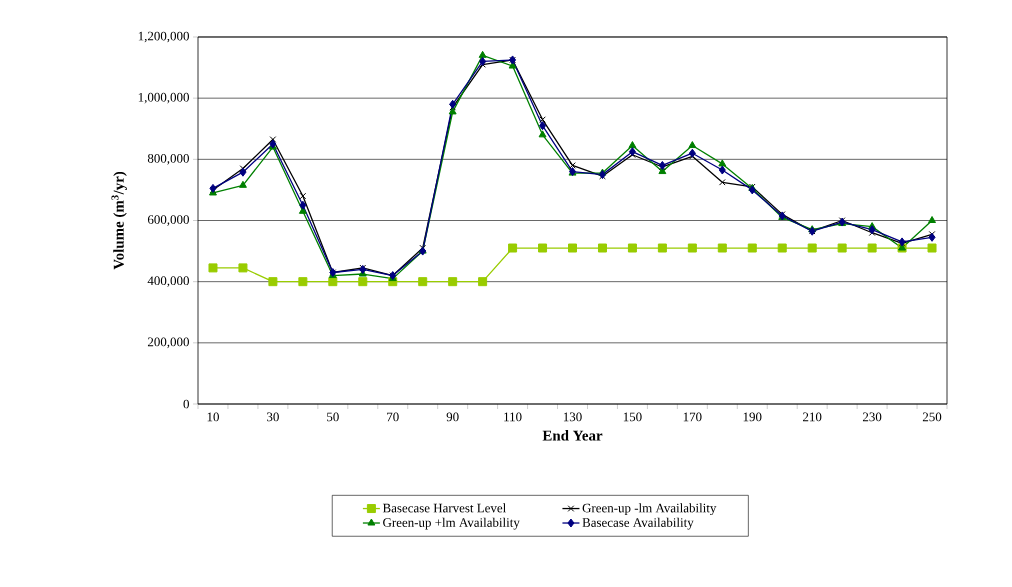 This screenshot has height=587, width=1012. What do you see at coordinates (752, 417) in the screenshot?
I see `x-tick-label: 190` at bounding box center [752, 417].